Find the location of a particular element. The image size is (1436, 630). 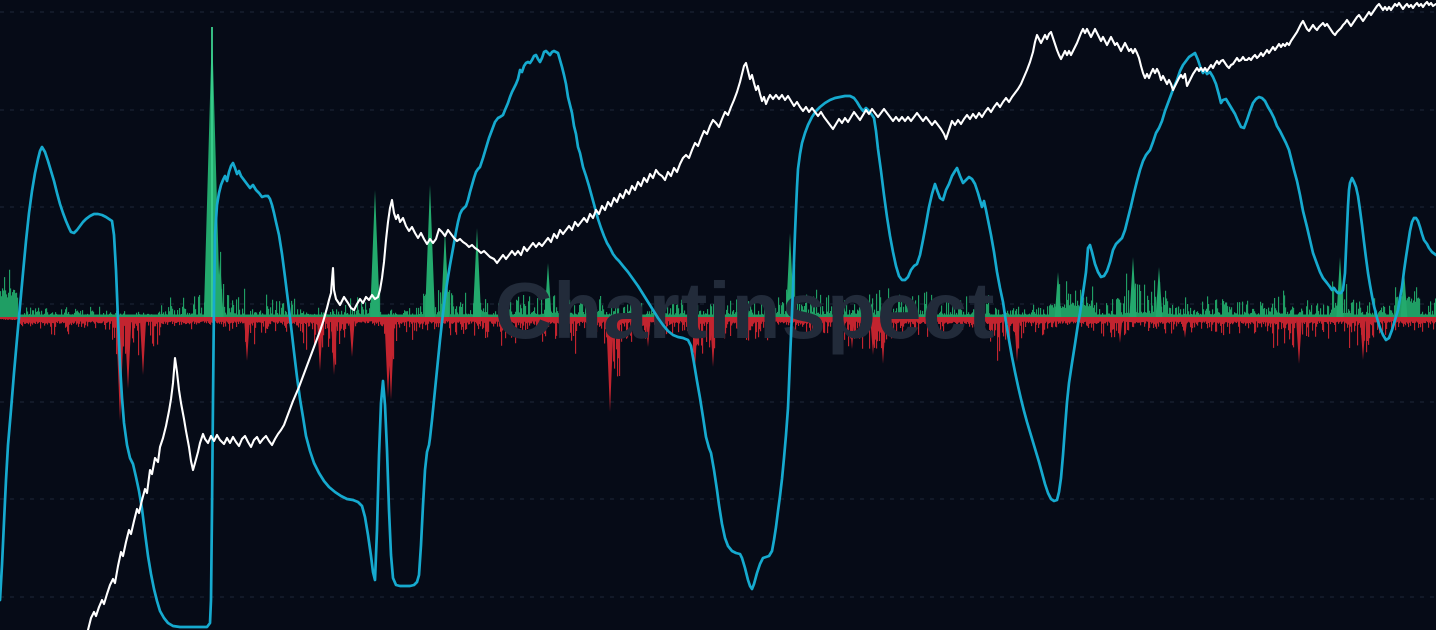

histogram-positive-bars is located at coordinates (718, 279).